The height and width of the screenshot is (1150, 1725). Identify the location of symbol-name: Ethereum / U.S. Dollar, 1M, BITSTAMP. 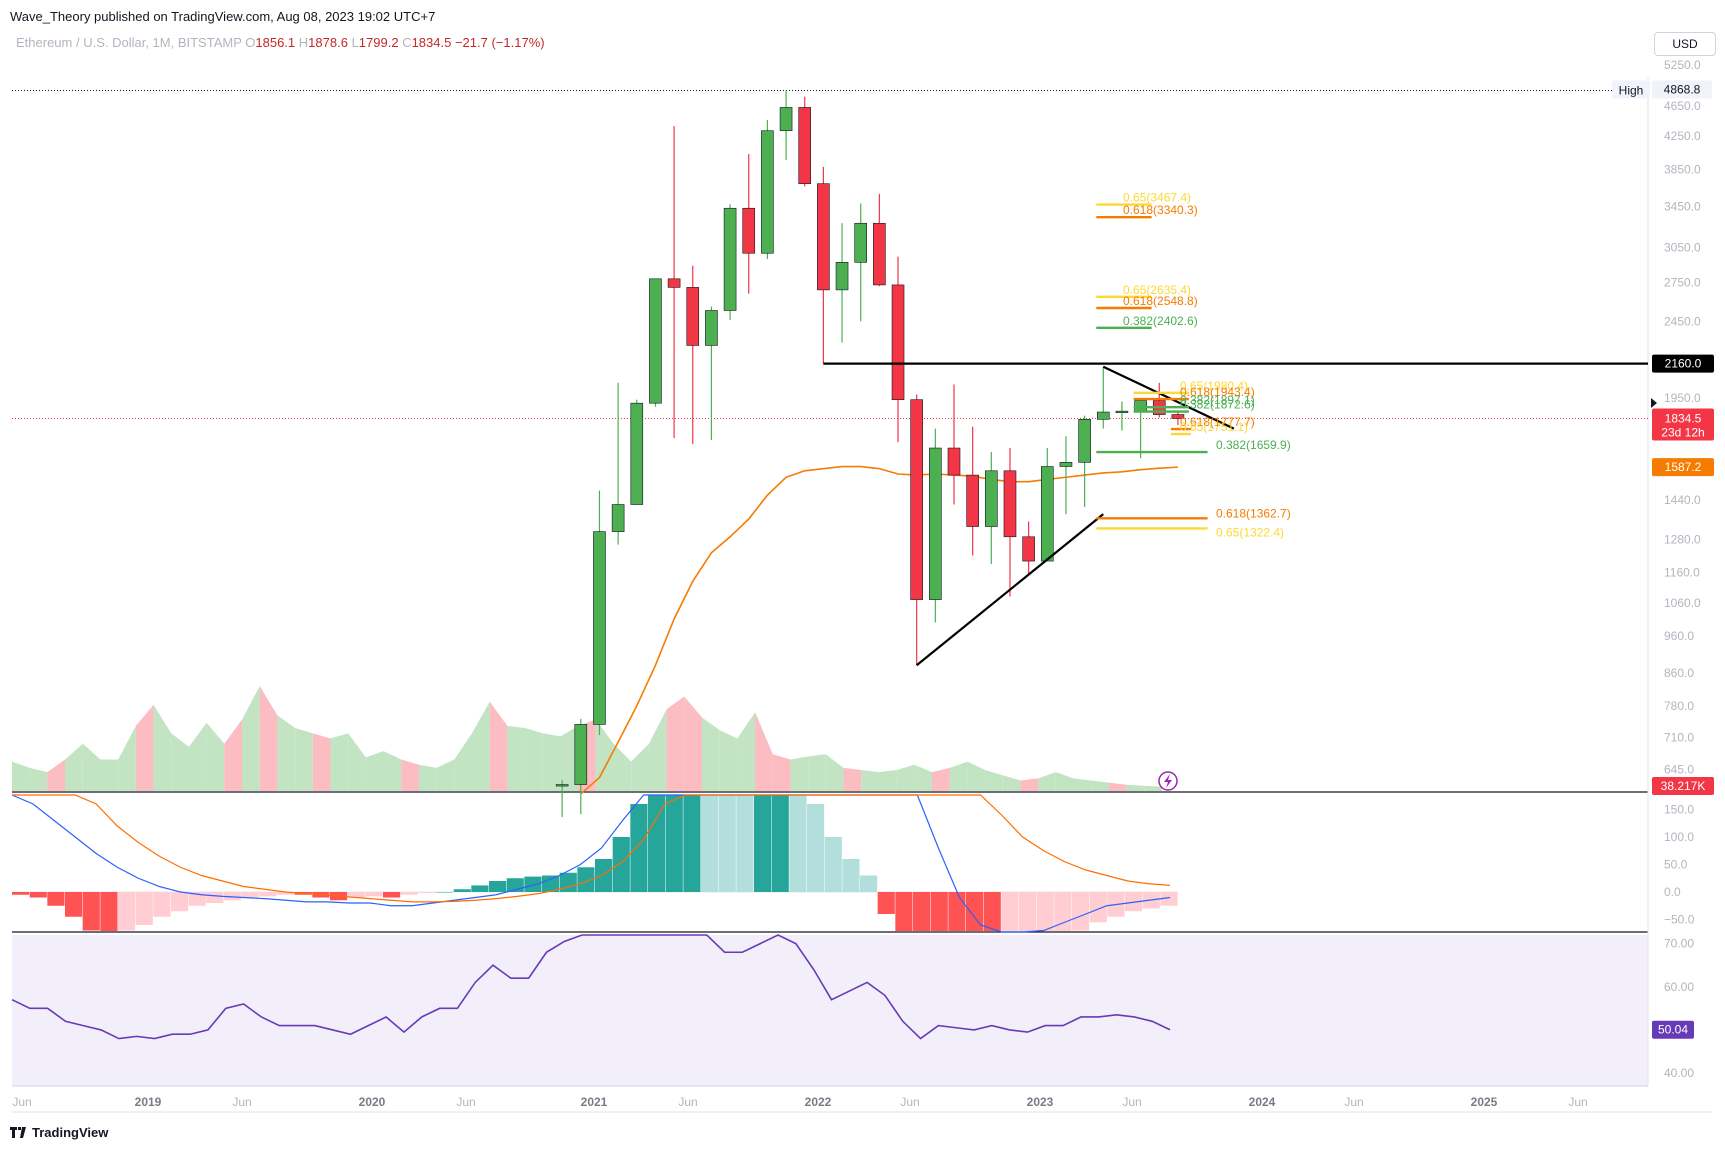
(129, 42).